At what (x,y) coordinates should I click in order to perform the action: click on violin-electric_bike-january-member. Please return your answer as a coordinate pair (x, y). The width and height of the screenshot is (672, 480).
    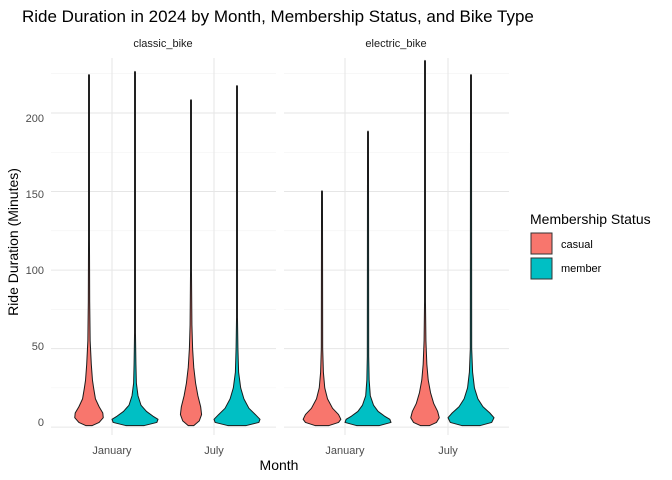
    Looking at the image, I should click on (368, 278).